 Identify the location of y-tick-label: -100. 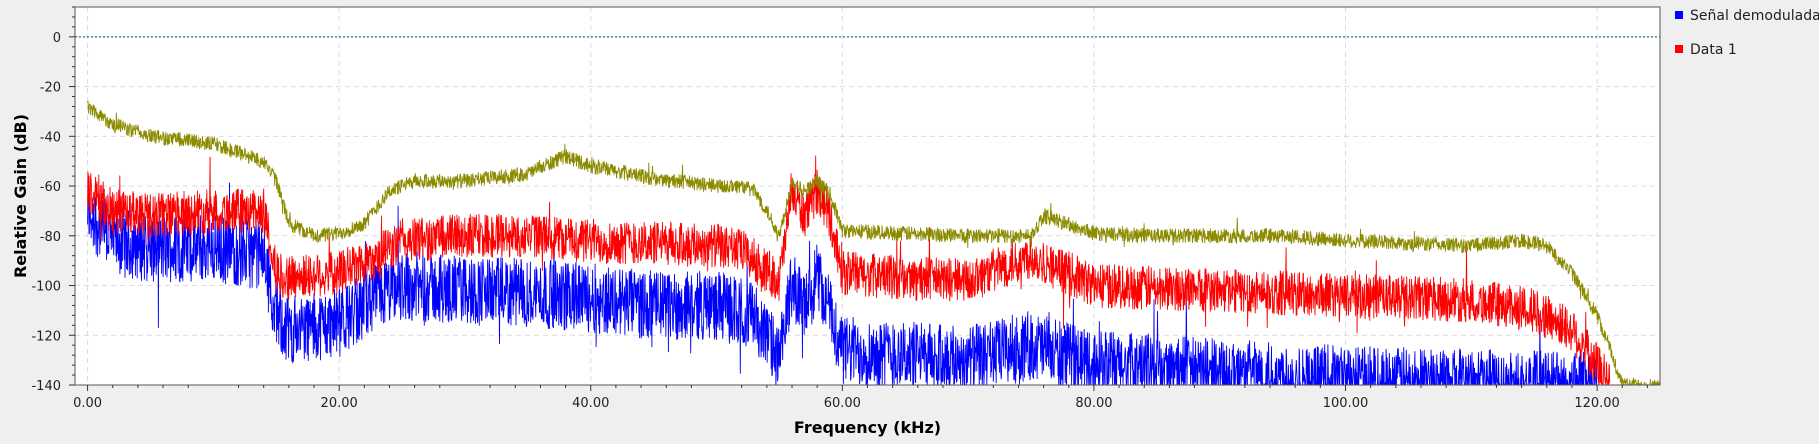
(46, 287).